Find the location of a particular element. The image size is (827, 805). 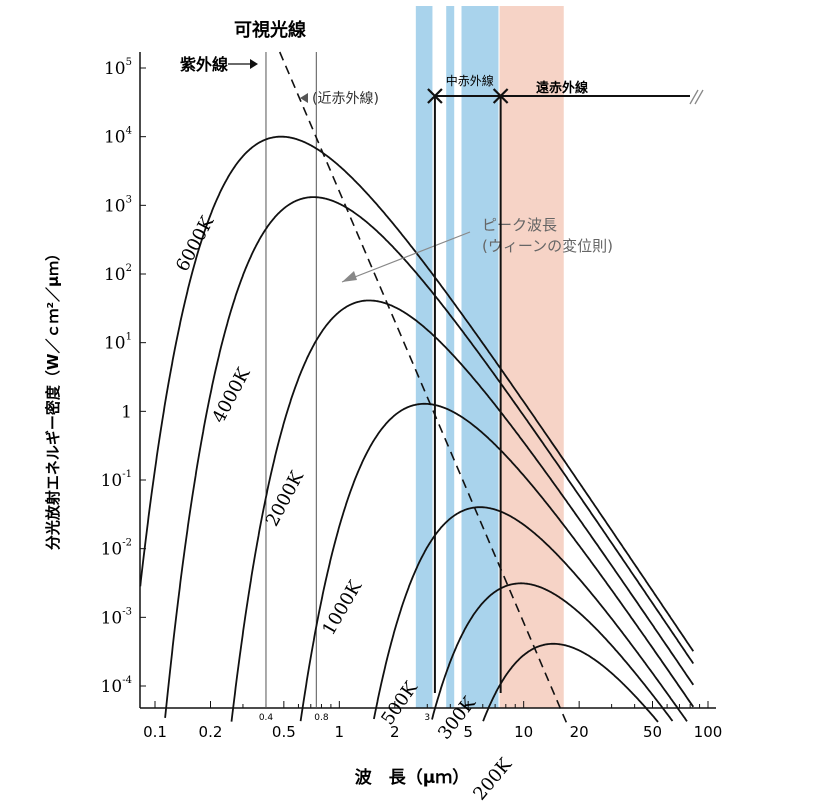

x-tick-label-6: 10 is located at coordinates (523, 732).